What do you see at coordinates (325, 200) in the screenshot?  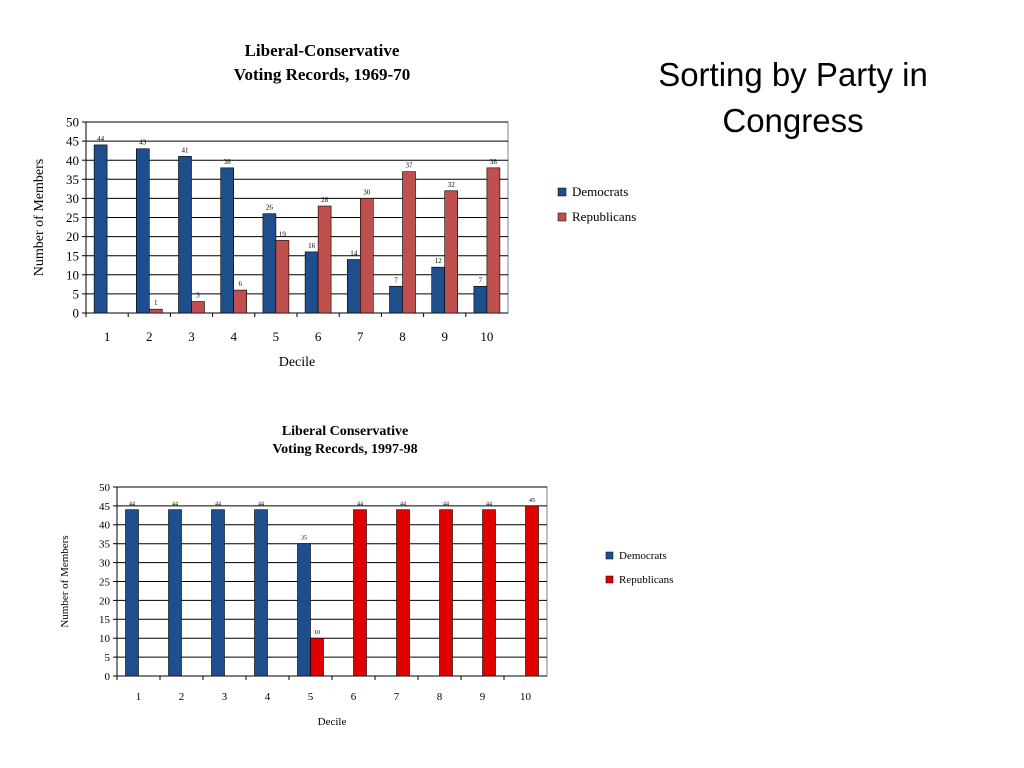 I see `data-label: 28` at bounding box center [325, 200].